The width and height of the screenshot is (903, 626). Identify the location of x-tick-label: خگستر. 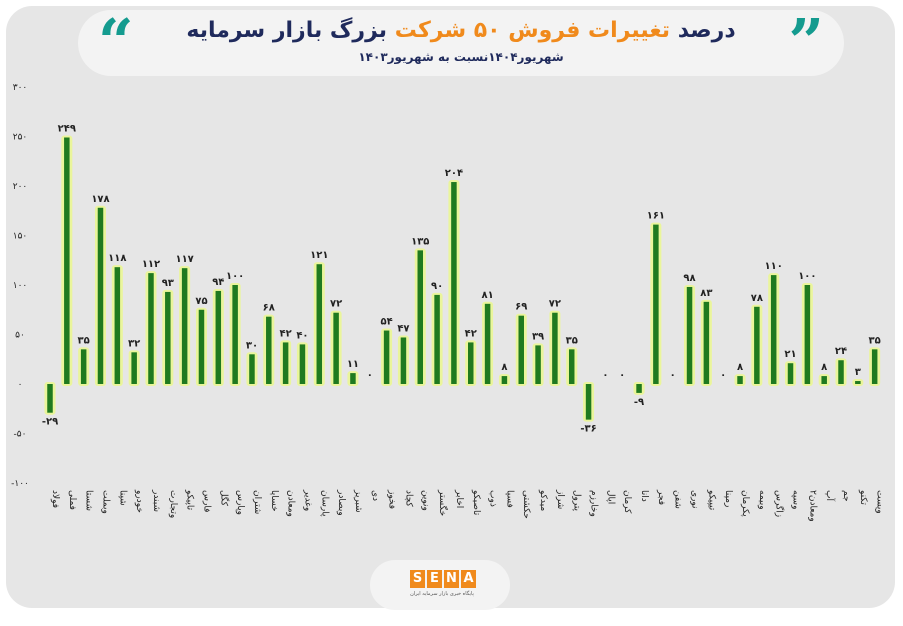
(443, 502).